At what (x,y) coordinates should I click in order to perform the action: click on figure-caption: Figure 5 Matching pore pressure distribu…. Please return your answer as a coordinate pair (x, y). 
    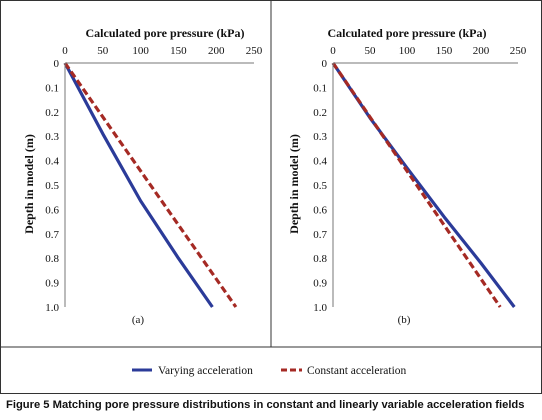
    Looking at the image, I should click on (273, 405).